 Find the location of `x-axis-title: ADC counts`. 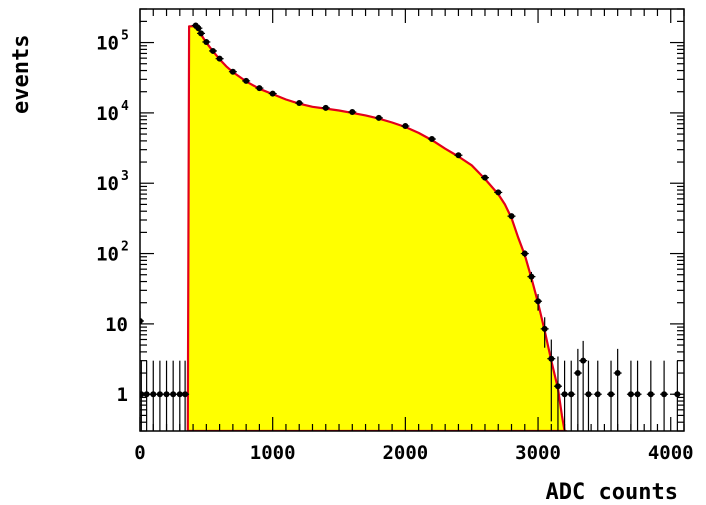

x-axis-title: ADC counts is located at coordinates (612, 492).